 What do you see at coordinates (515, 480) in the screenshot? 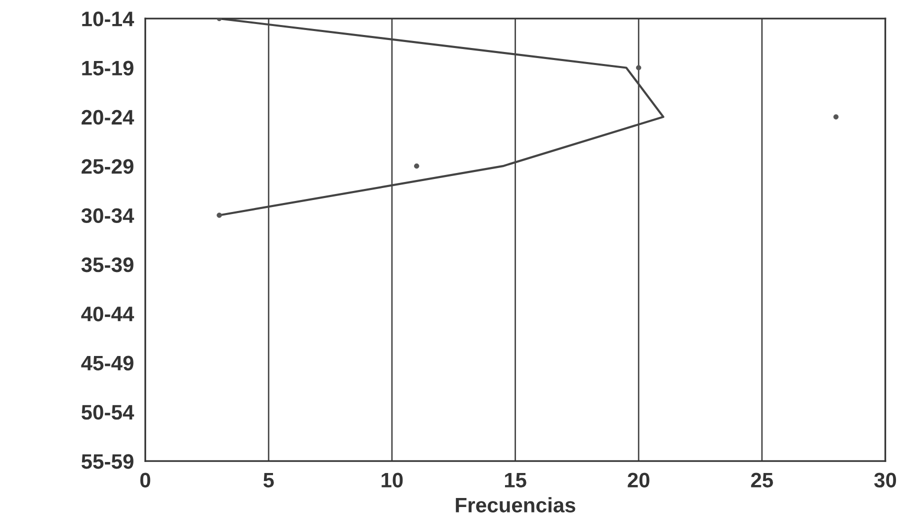
I see `x-tick-label: 15` at bounding box center [515, 480].